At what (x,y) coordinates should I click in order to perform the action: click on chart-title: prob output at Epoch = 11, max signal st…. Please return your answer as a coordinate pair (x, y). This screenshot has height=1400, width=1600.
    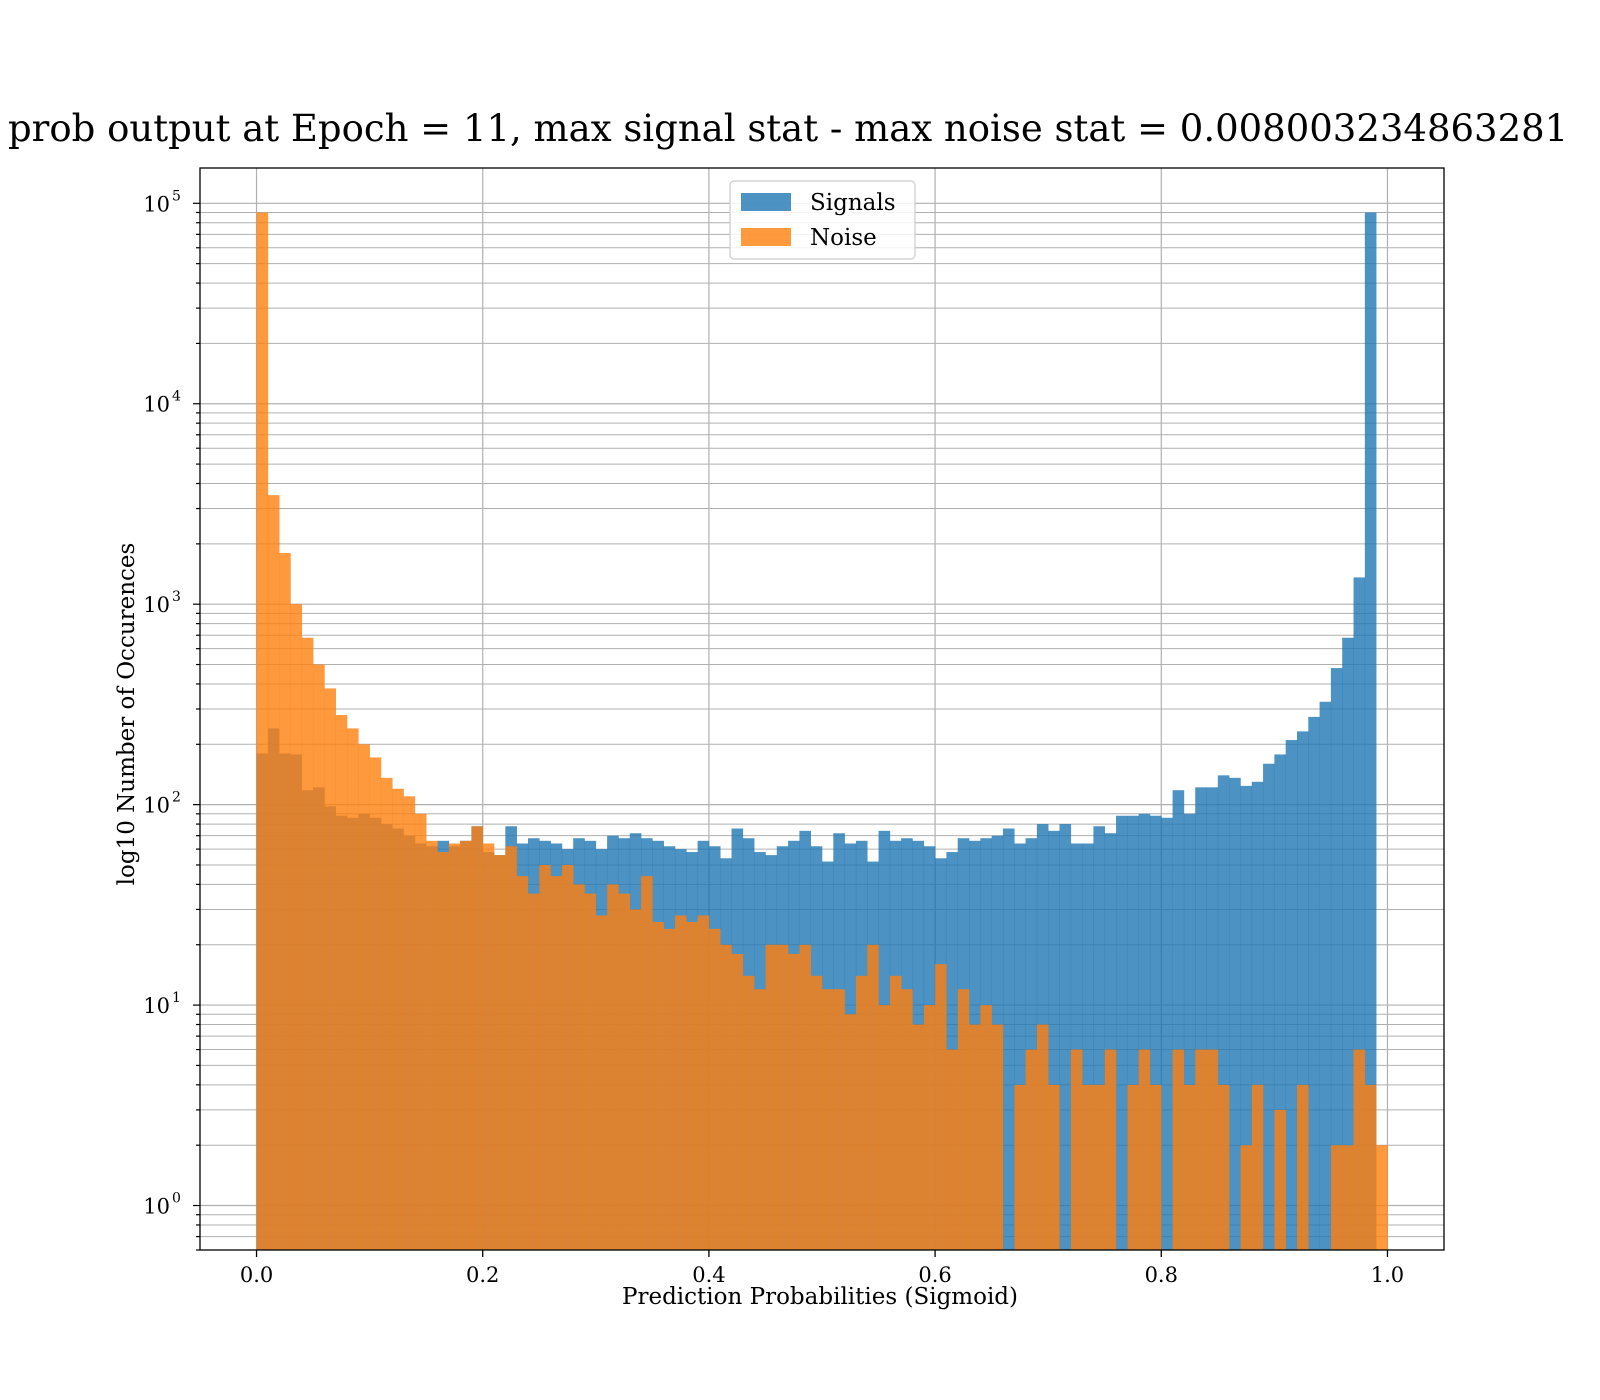
    Looking at the image, I should click on (788, 128).